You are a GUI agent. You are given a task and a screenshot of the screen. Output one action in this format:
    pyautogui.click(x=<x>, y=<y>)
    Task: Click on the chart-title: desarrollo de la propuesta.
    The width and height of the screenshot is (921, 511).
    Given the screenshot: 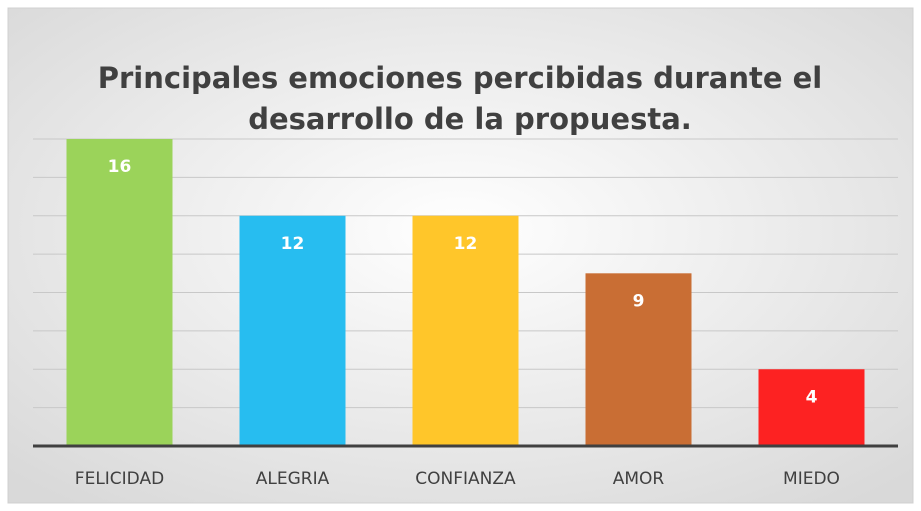 What is the action you would take?
    pyautogui.click(x=470, y=119)
    